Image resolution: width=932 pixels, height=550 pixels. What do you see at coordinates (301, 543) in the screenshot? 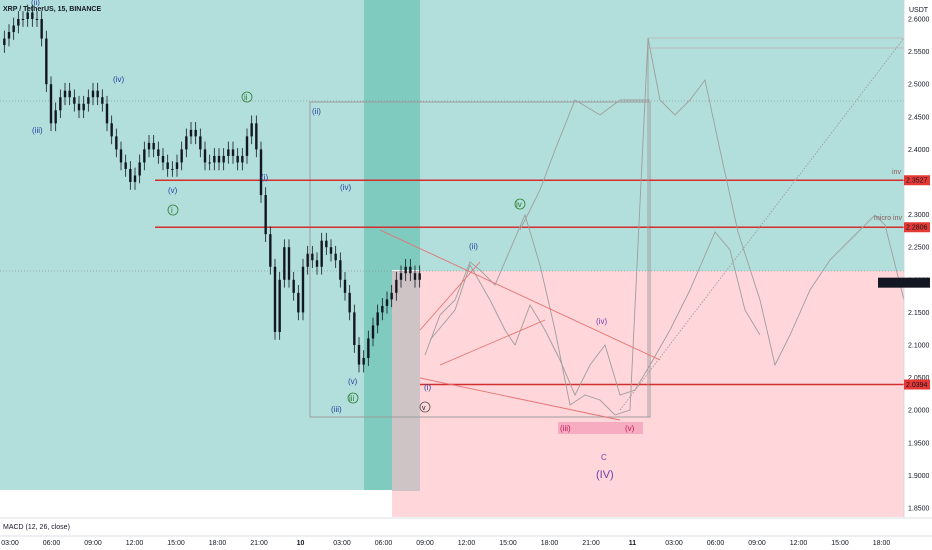
I see `time-tick-label: 10` at bounding box center [301, 543].